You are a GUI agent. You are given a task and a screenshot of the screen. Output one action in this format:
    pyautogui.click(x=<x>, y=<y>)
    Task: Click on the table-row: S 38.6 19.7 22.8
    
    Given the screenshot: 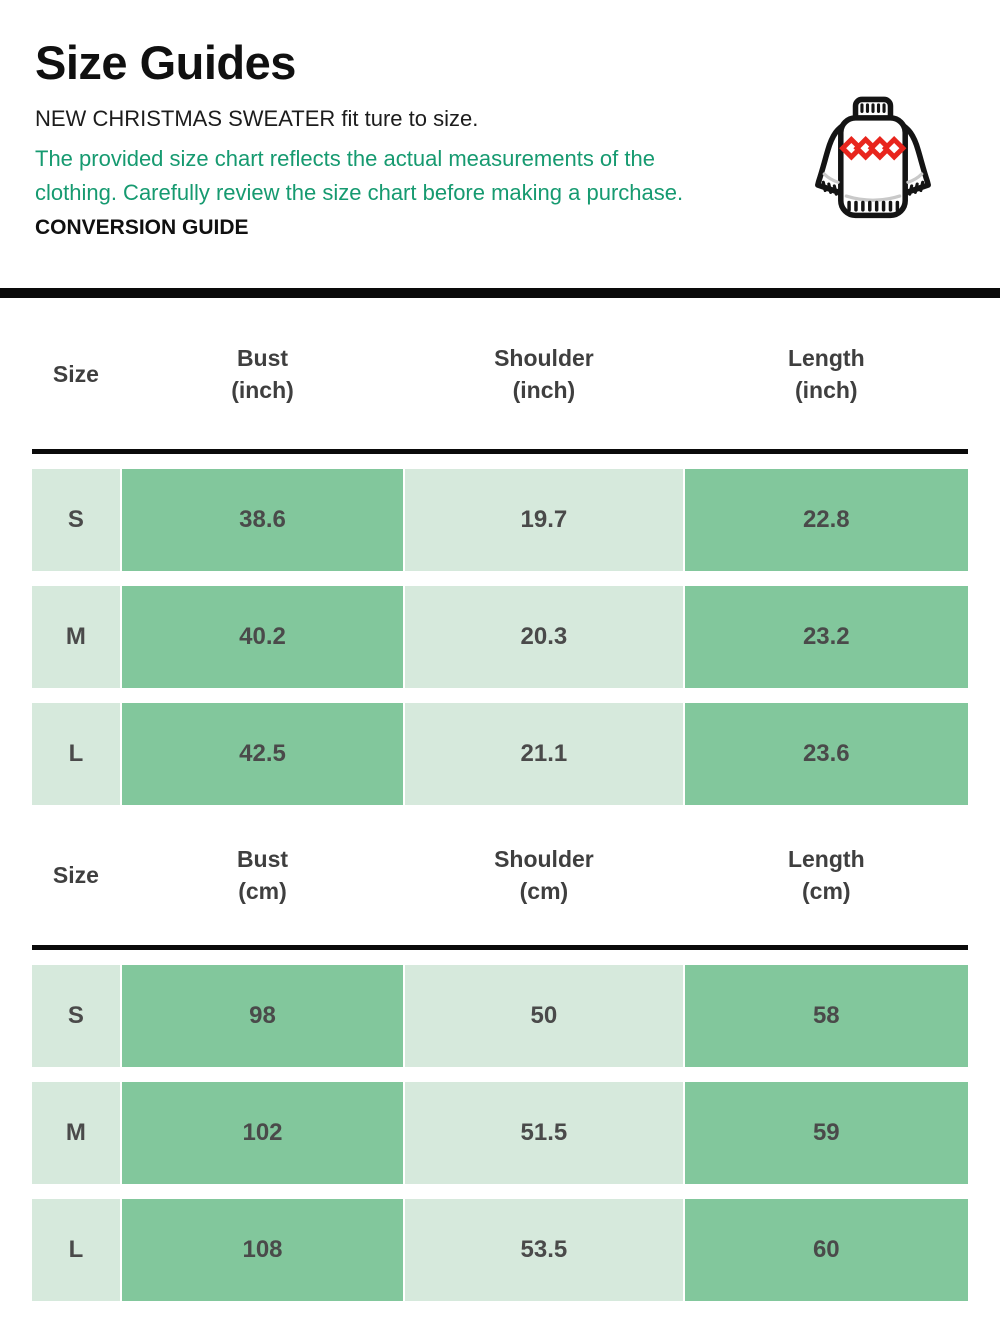 What is the action you would take?
    pyautogui.click(x=500, y=520)
    